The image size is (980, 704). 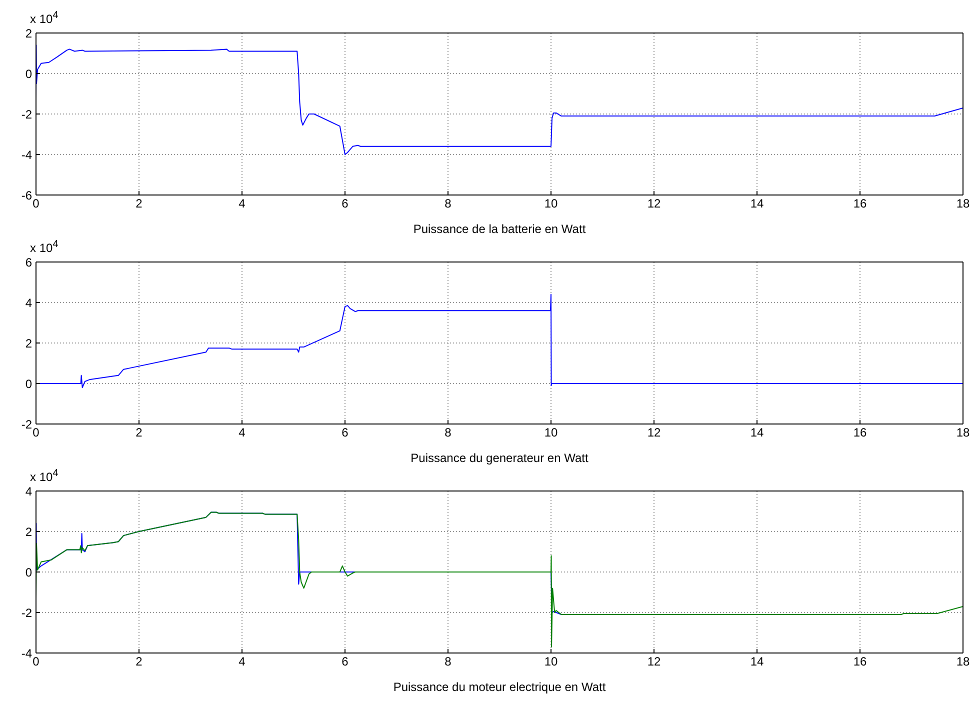 What do you see at coordinates (26, 195) in the screenshot?
I see `y-tick-label: -6` at bounding box center [26, 195].